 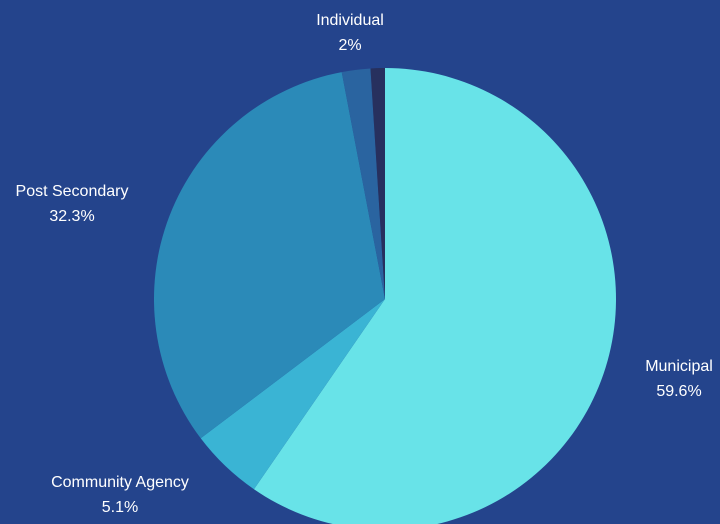 What do you see at coordinates (120, 482) in the screenshot?
I see `slice-label-community-agency-name: Community Agency` at bounding box center [120, 482].